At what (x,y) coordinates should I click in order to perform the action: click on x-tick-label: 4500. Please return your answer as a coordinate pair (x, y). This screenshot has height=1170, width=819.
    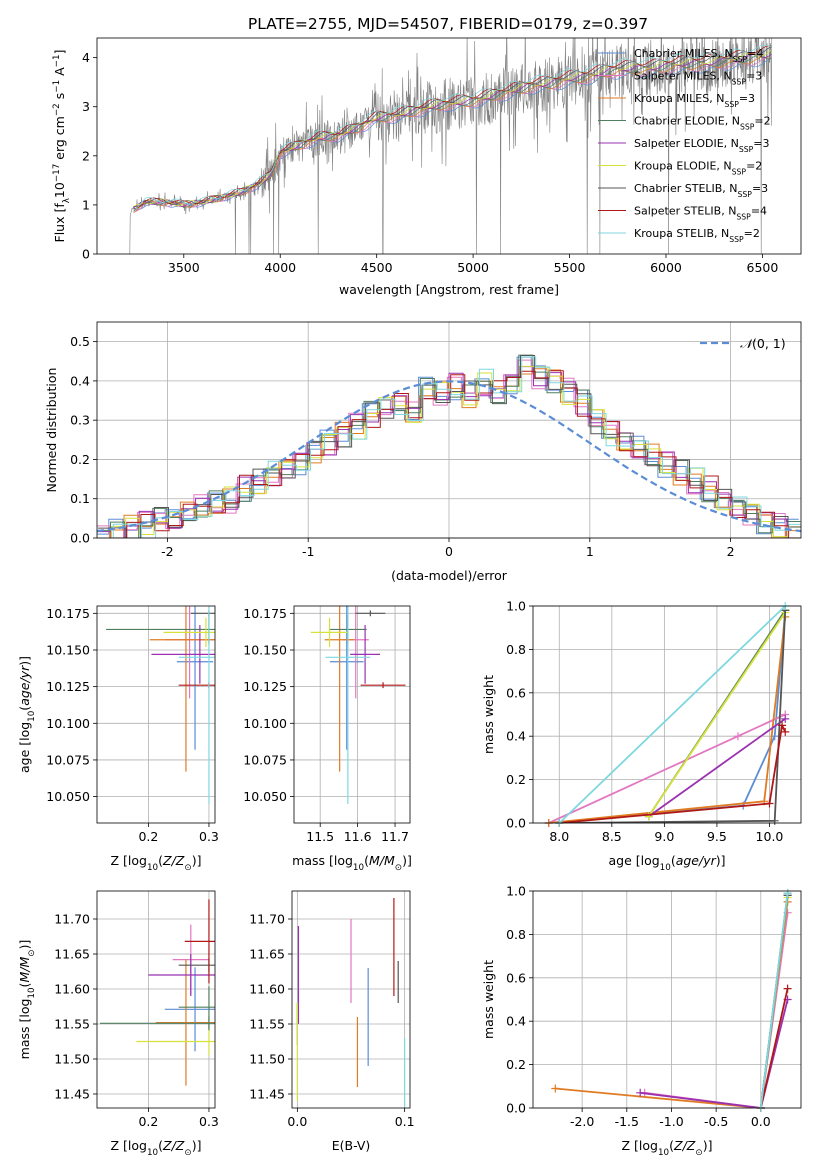
    Looking at the image, I should click on (377, 267).